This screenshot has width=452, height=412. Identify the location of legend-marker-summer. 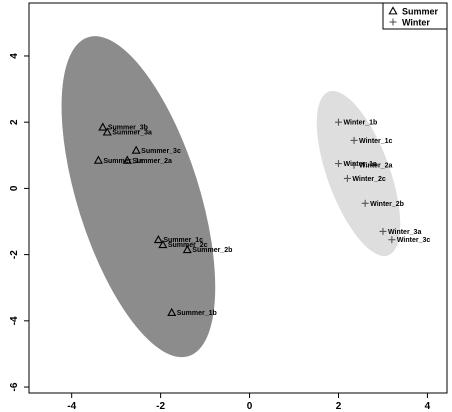
(393, 10).